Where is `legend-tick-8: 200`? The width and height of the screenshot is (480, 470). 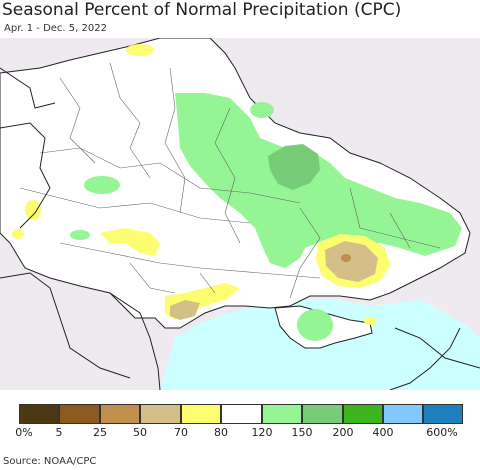 legend-tick-8: 200 is located at coordinates (343, 432).